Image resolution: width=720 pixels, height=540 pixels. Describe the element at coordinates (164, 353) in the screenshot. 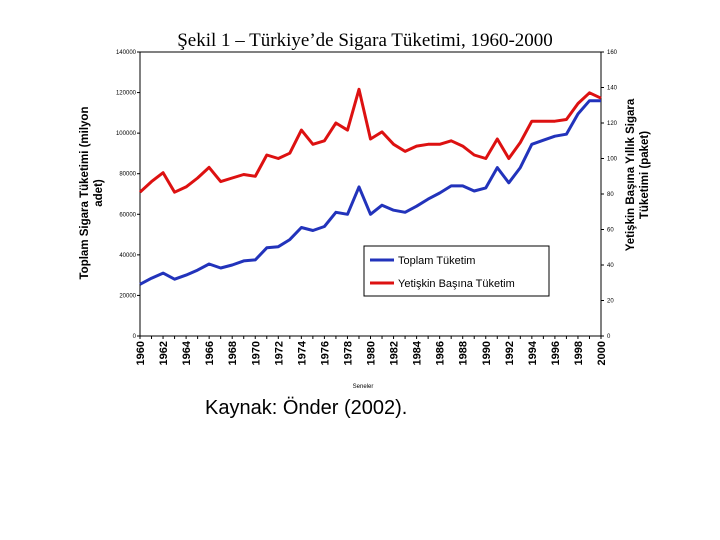

I see `x-tick-label: 1962` at that location.